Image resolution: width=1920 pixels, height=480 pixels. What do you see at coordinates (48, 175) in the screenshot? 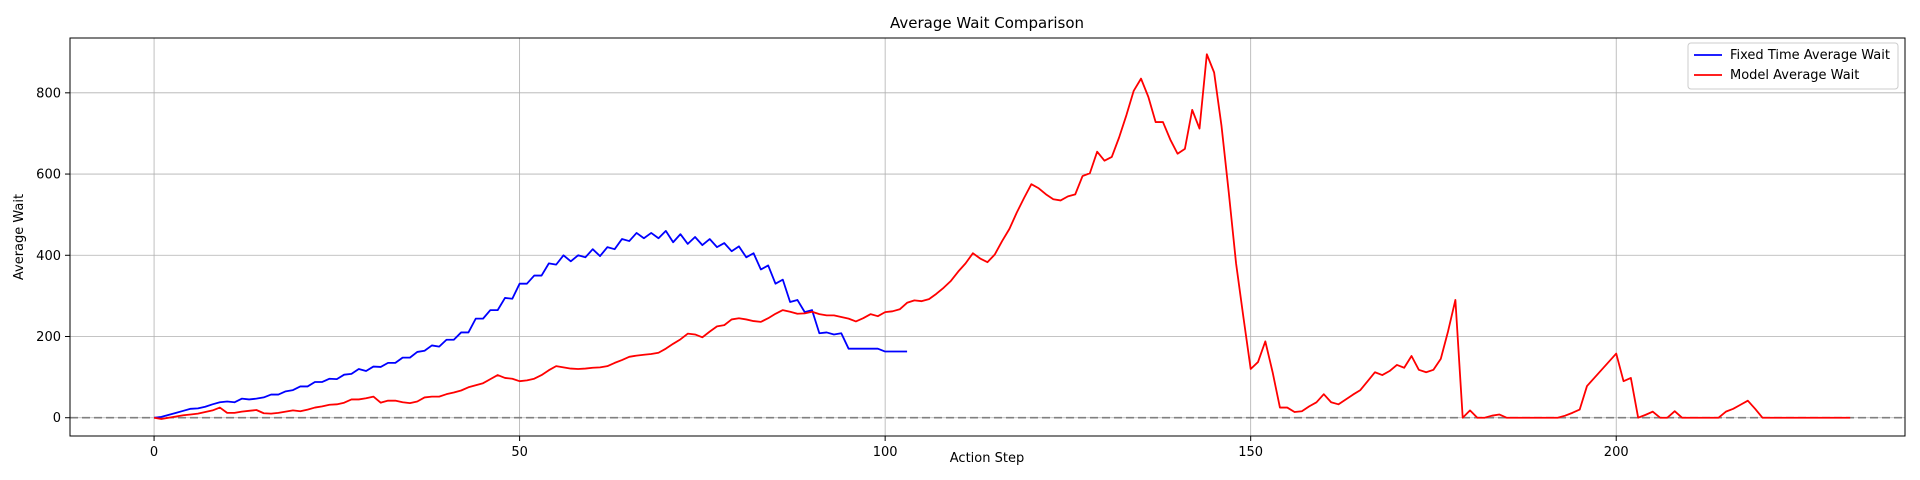
I see `y-tick-label: 600` at bounding box center [48, 175].